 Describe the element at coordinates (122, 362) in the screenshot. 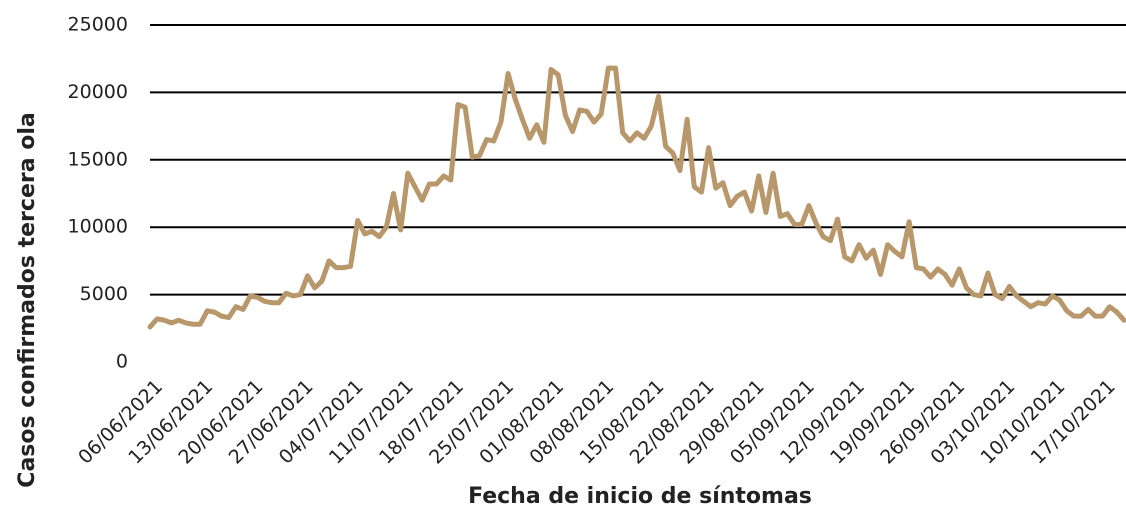

I see `y-tick-label: 0` at that location.